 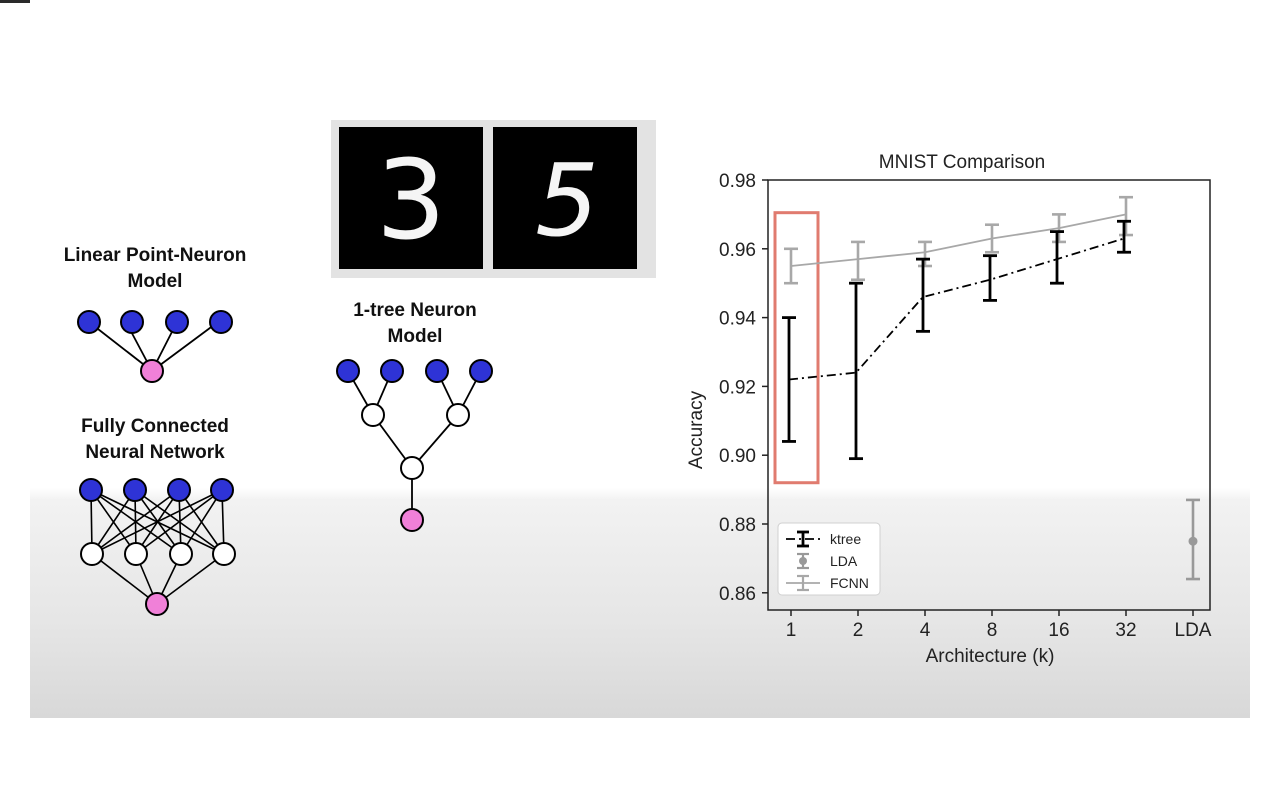 I want to click on lda-point, so click(x=1193, y=541).